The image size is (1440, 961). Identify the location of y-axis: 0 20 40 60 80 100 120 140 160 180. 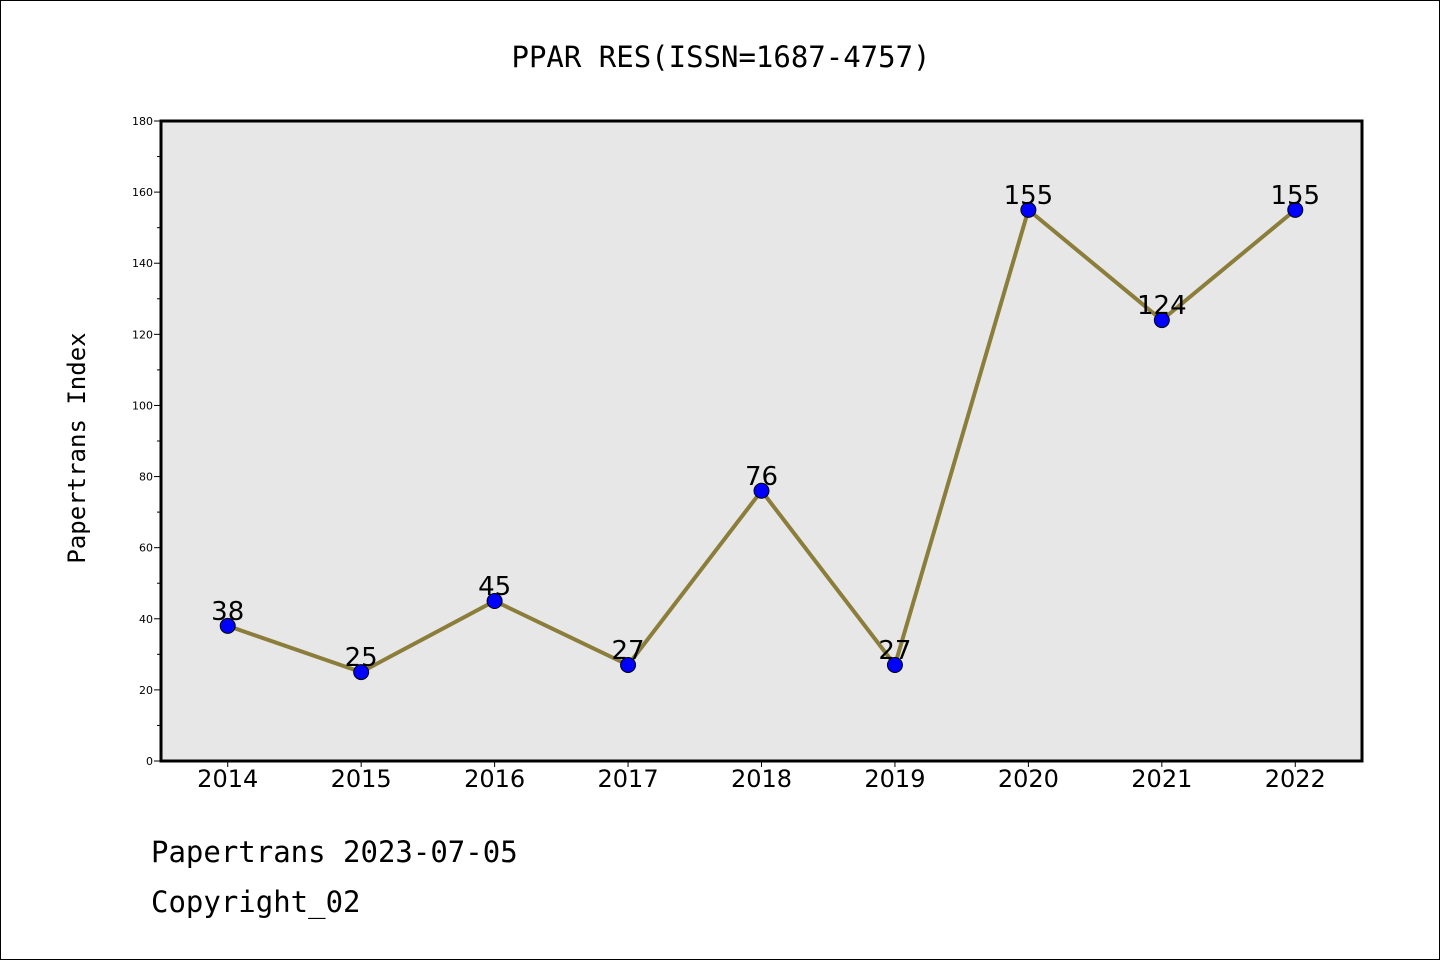
(146, 441).